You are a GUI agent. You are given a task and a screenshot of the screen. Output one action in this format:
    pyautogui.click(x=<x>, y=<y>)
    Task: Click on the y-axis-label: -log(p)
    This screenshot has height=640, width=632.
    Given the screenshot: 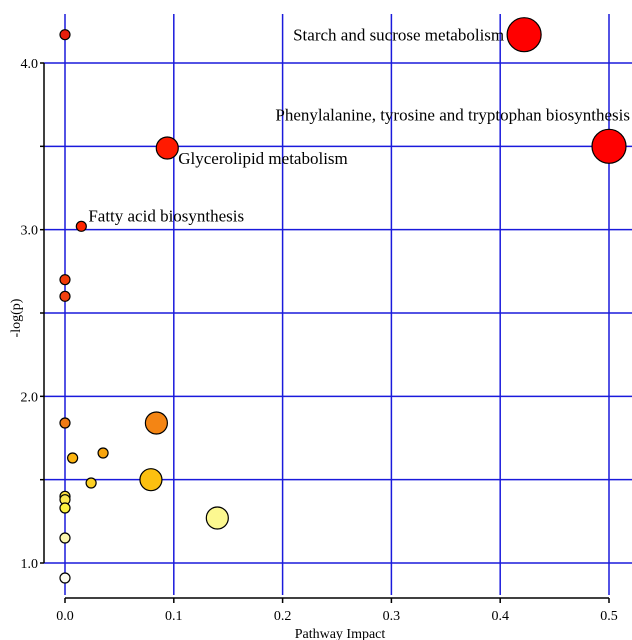 What is the action you would take?
    pyautogui.click(x=16, y=317)
    